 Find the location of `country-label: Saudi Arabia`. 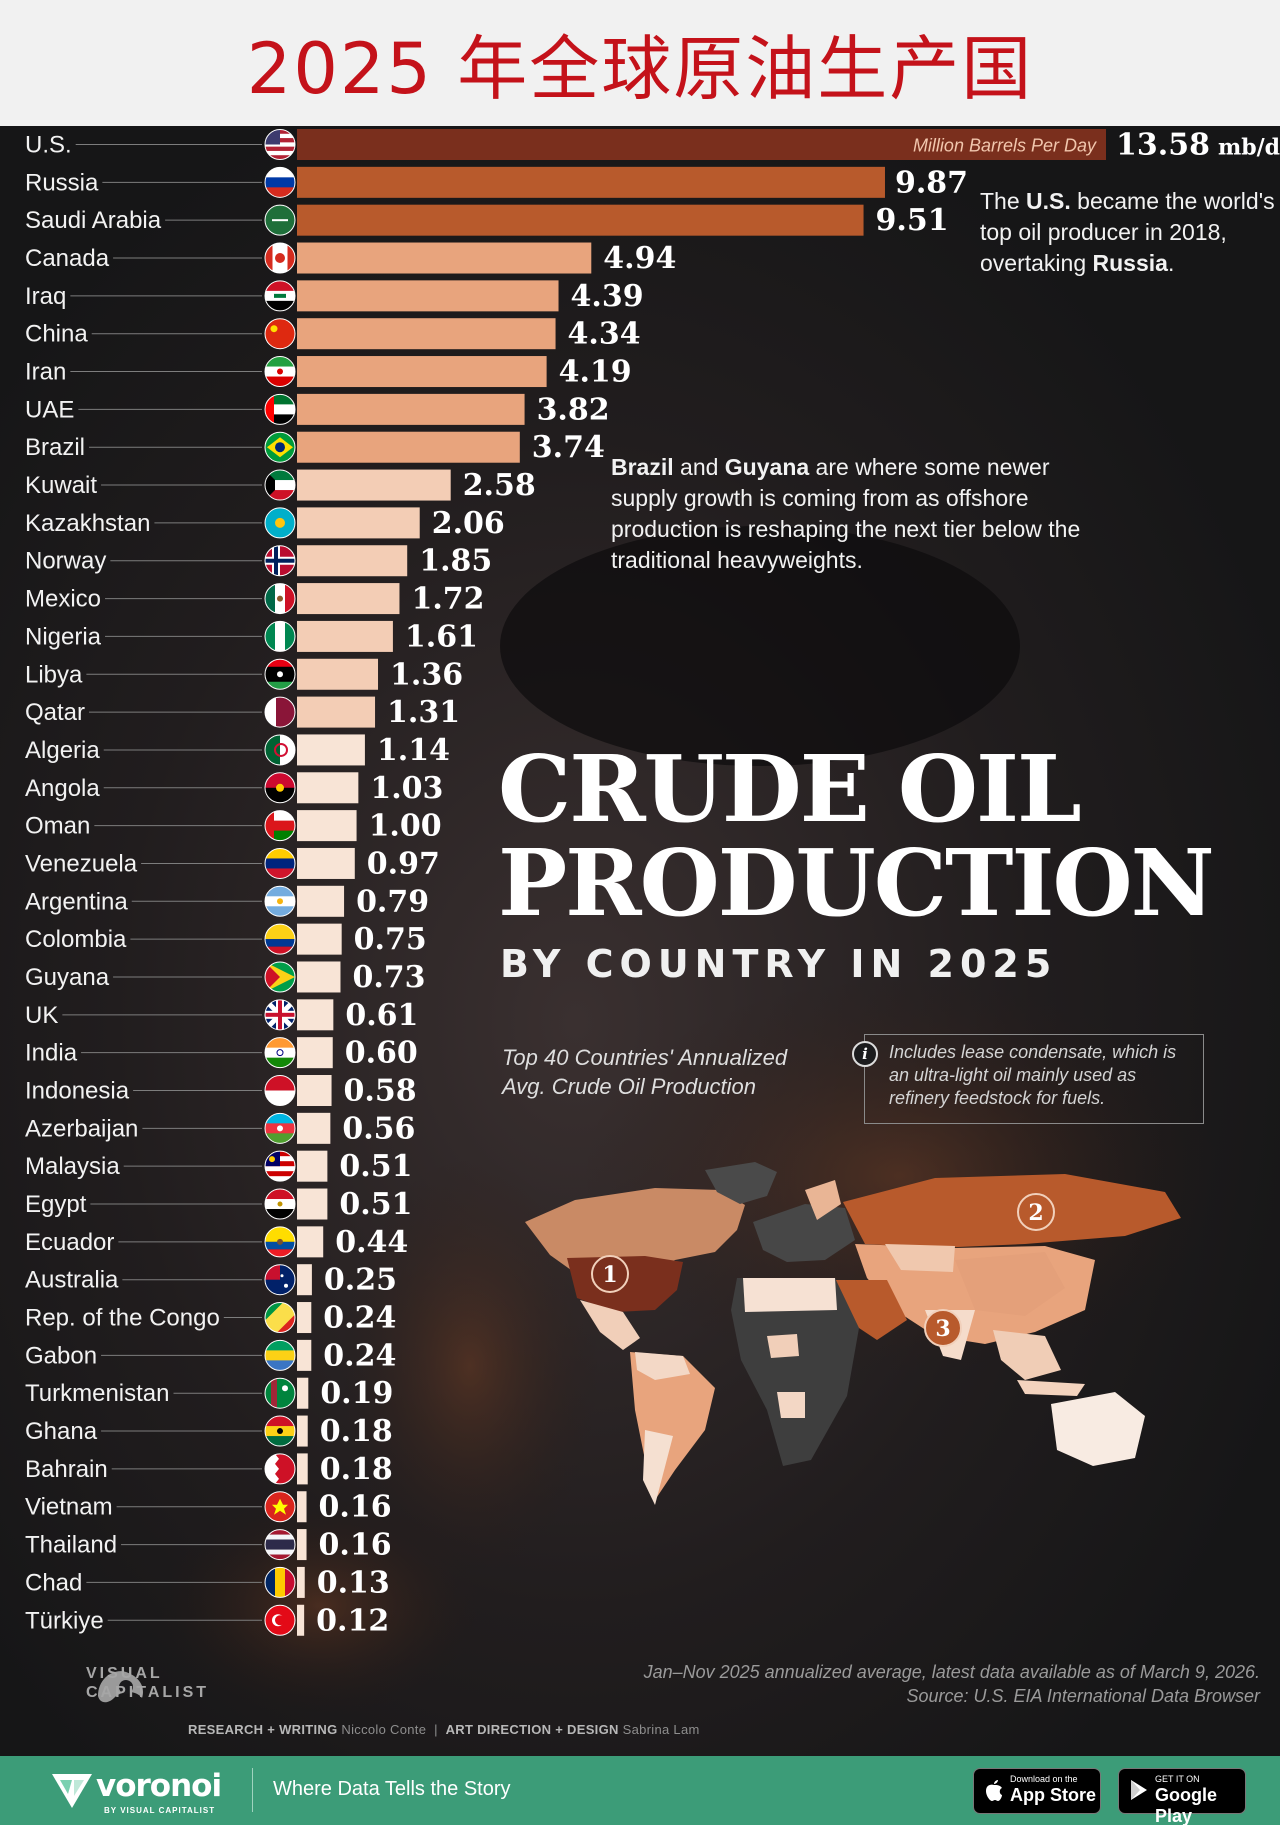

country-label: Saudi Arabia is located at coordinates (93, 220).